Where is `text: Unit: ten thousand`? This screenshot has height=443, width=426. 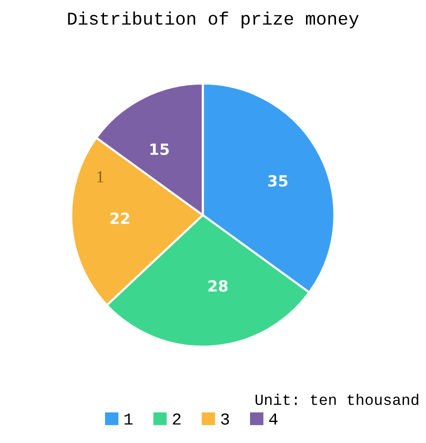 text: Unit: ten thousand is located at coordinates (337, 400).